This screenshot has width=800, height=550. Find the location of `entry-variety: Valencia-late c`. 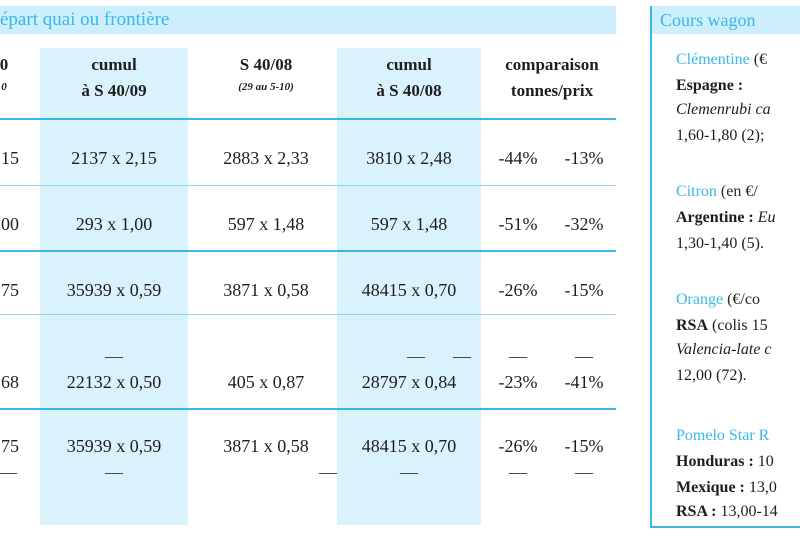

entry-variety: Valencia-late c is located at coordinates (724, 349).